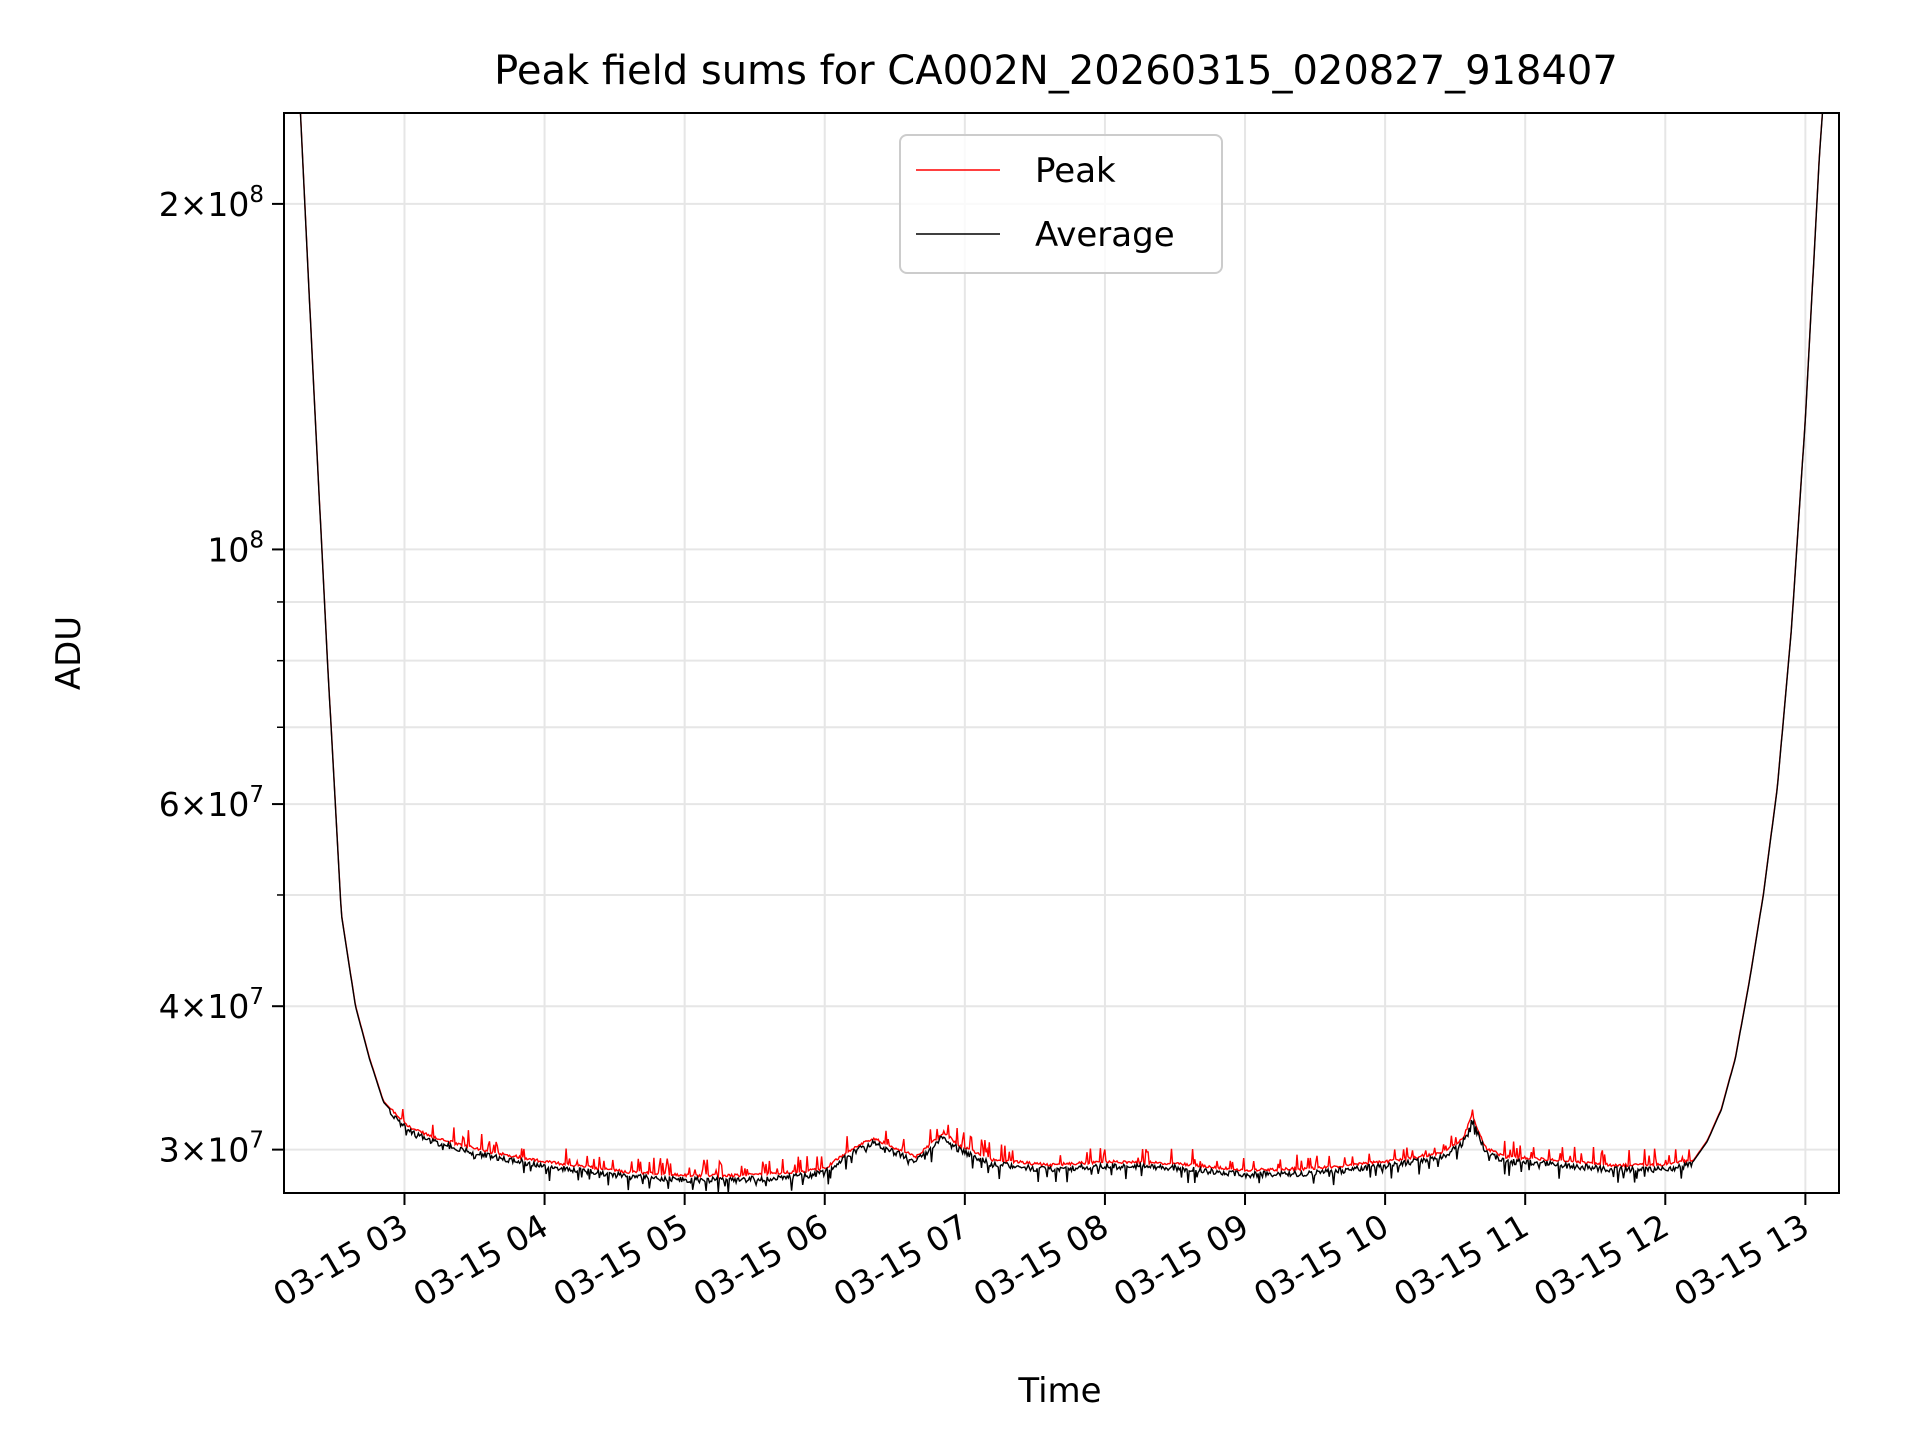  Describe the element at coordinates (169, 804) in the screenshot. I see `y-tick-mantissa: 6` at that location.